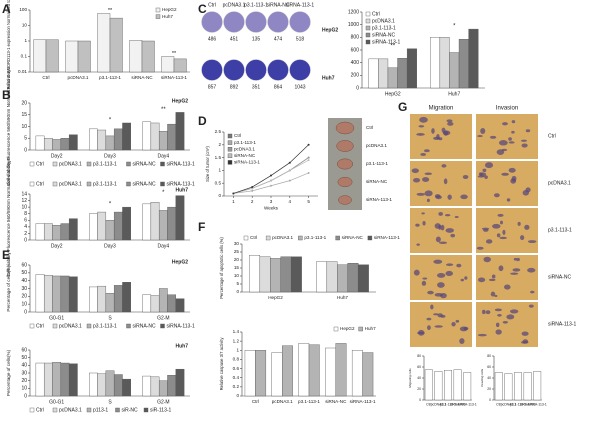 The image size is (600, 423). I want to click on legend-label: Ctrl, so click(253, 237).